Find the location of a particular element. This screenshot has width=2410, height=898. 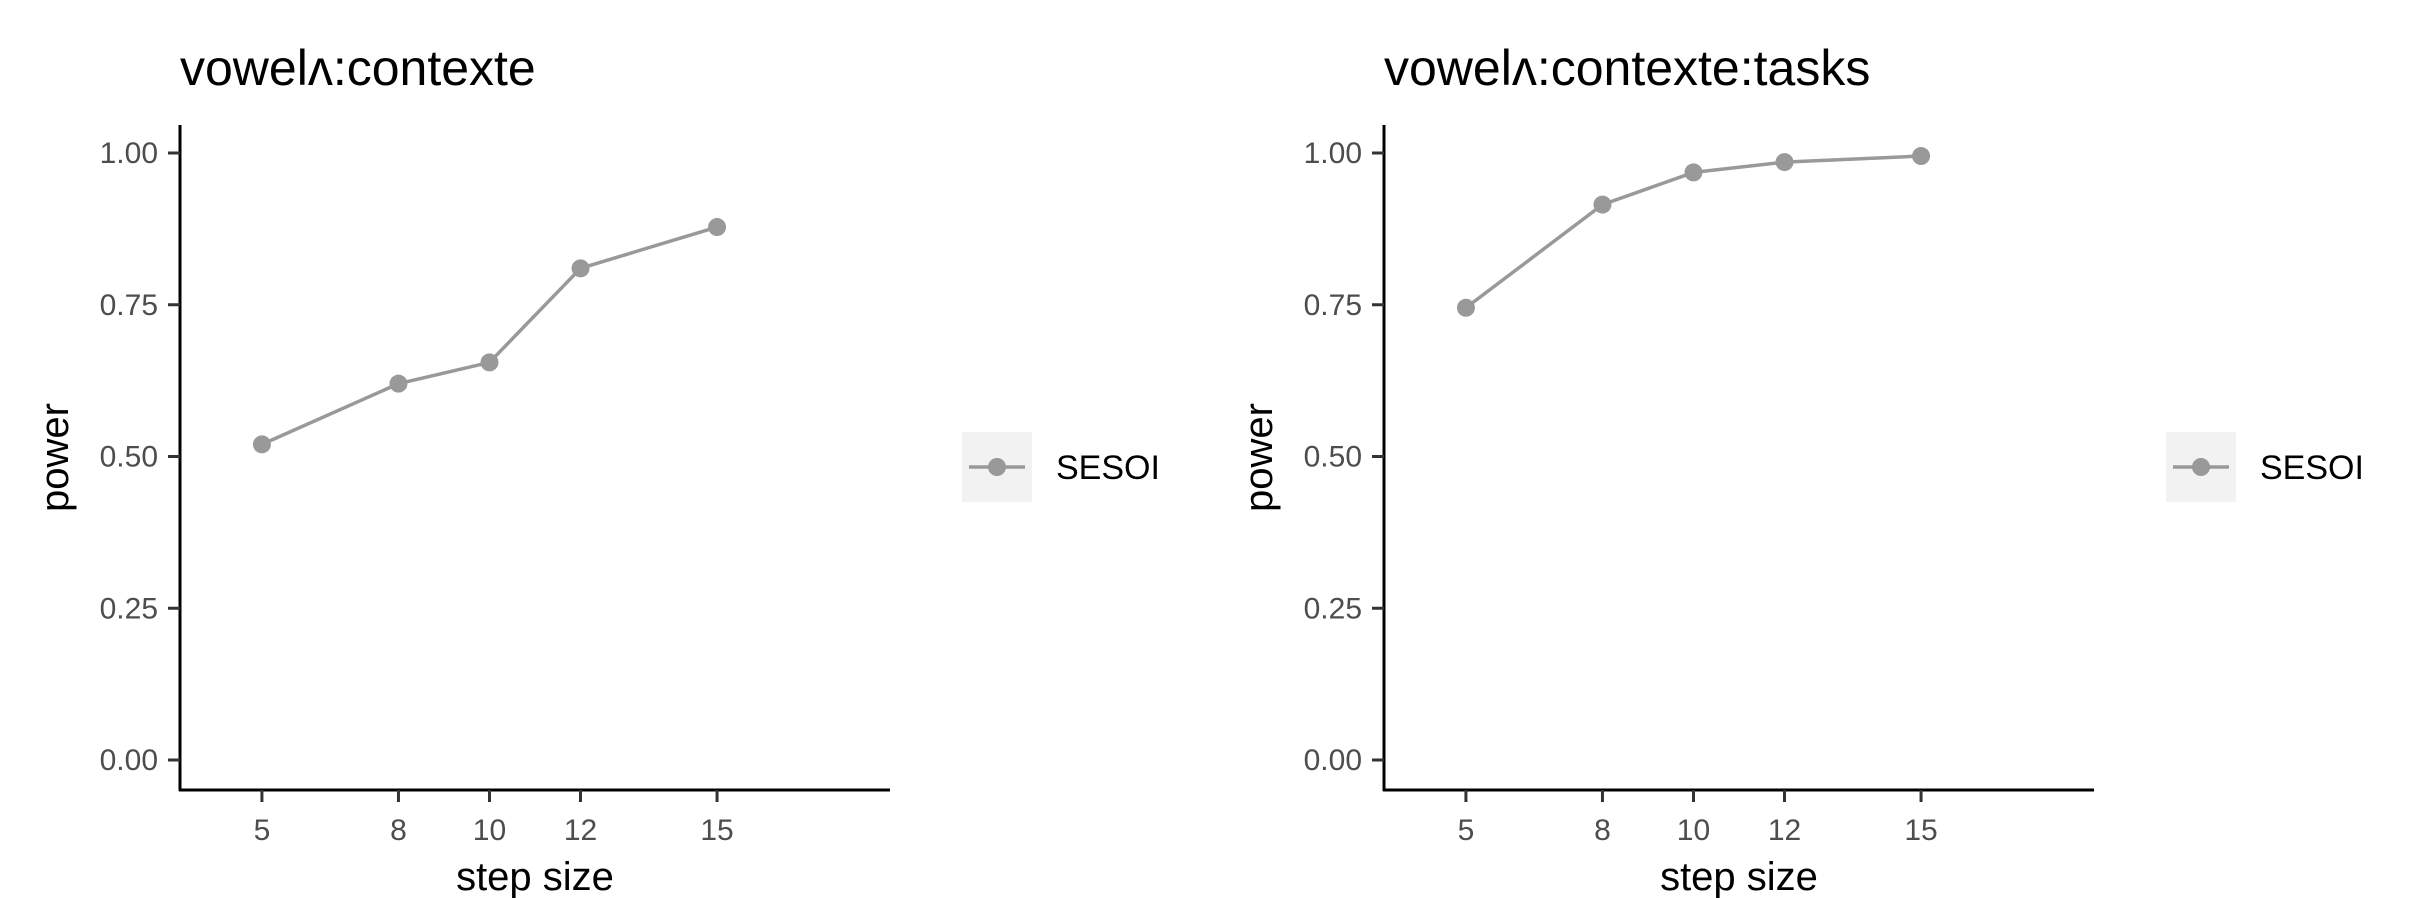

series-line is located at coordinates (489, 335).